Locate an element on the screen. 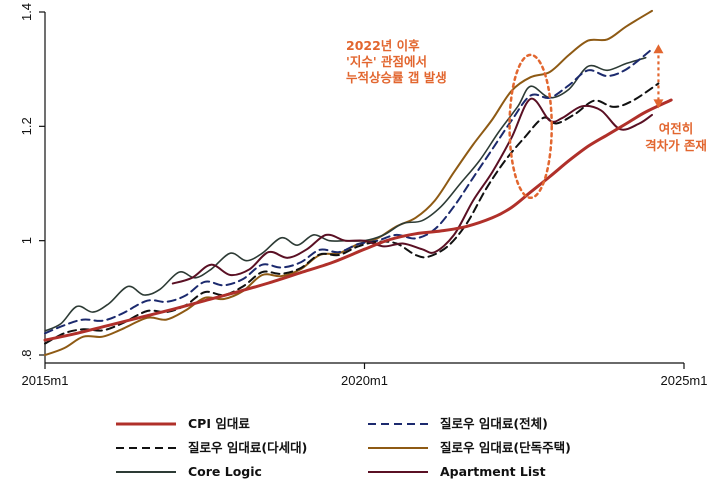 Image resolution: width=716 pixels, height=491 pixels. legend-label-core-logic: Core Logic is located at coordinates (225, 471).